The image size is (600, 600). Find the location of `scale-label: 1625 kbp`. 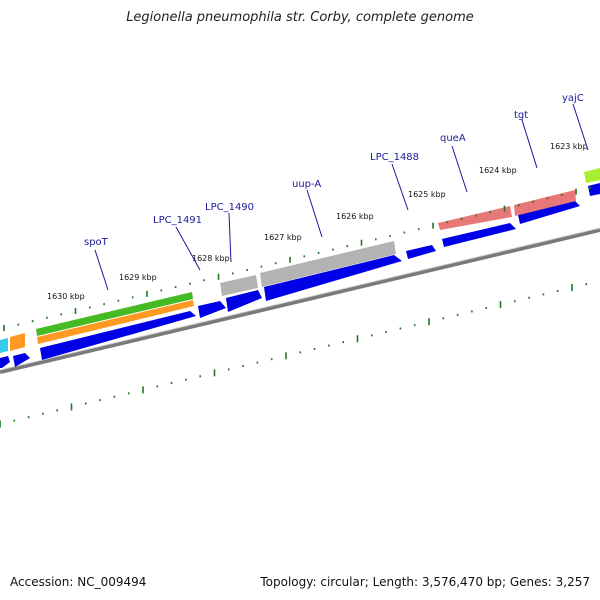

scale-label: 1625 kbp is located at coordinates (427, 194).